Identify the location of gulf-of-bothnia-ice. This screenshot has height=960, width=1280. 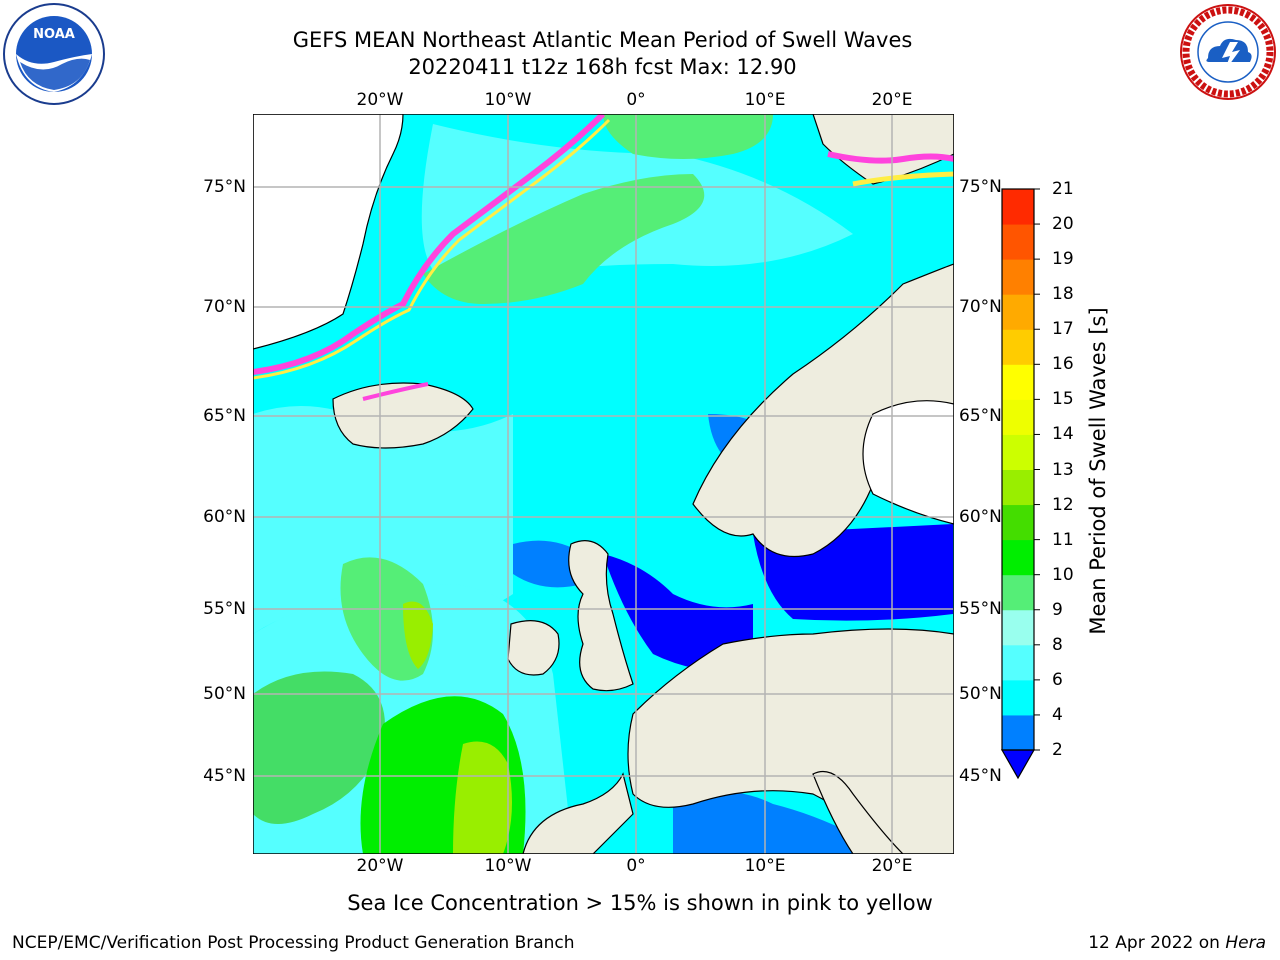
(908, 462).